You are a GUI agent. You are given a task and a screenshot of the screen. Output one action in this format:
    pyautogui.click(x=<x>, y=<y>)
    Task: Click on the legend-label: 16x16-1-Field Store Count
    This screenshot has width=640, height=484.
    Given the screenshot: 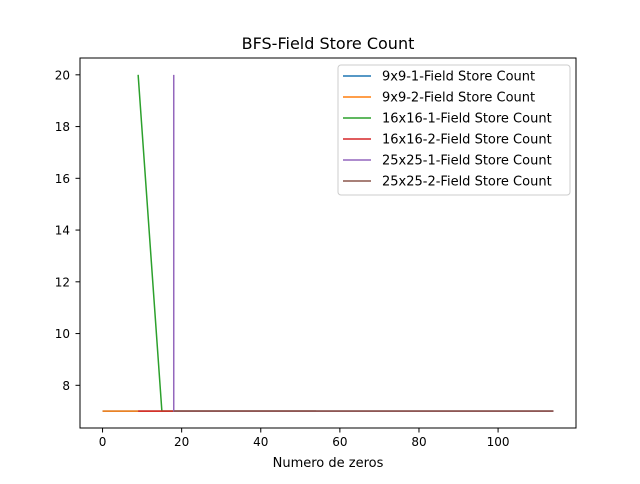 What is the action you would take?
    pyautogui.click(x=467, y=119)
    